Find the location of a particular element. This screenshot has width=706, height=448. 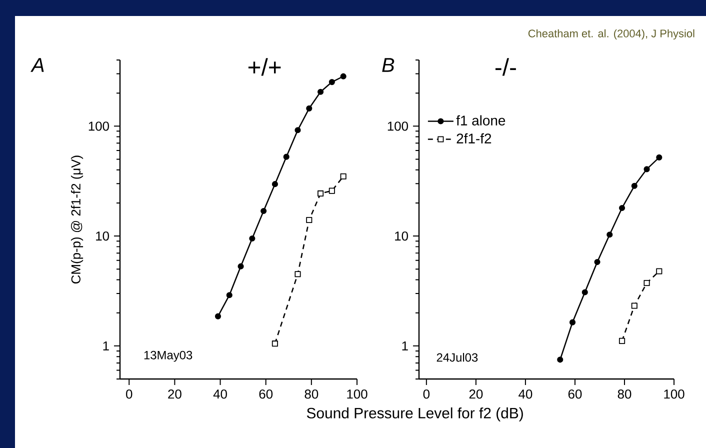

text: Cheatham et. al. (2004), J Physiol is located at coordinates (611, 34).